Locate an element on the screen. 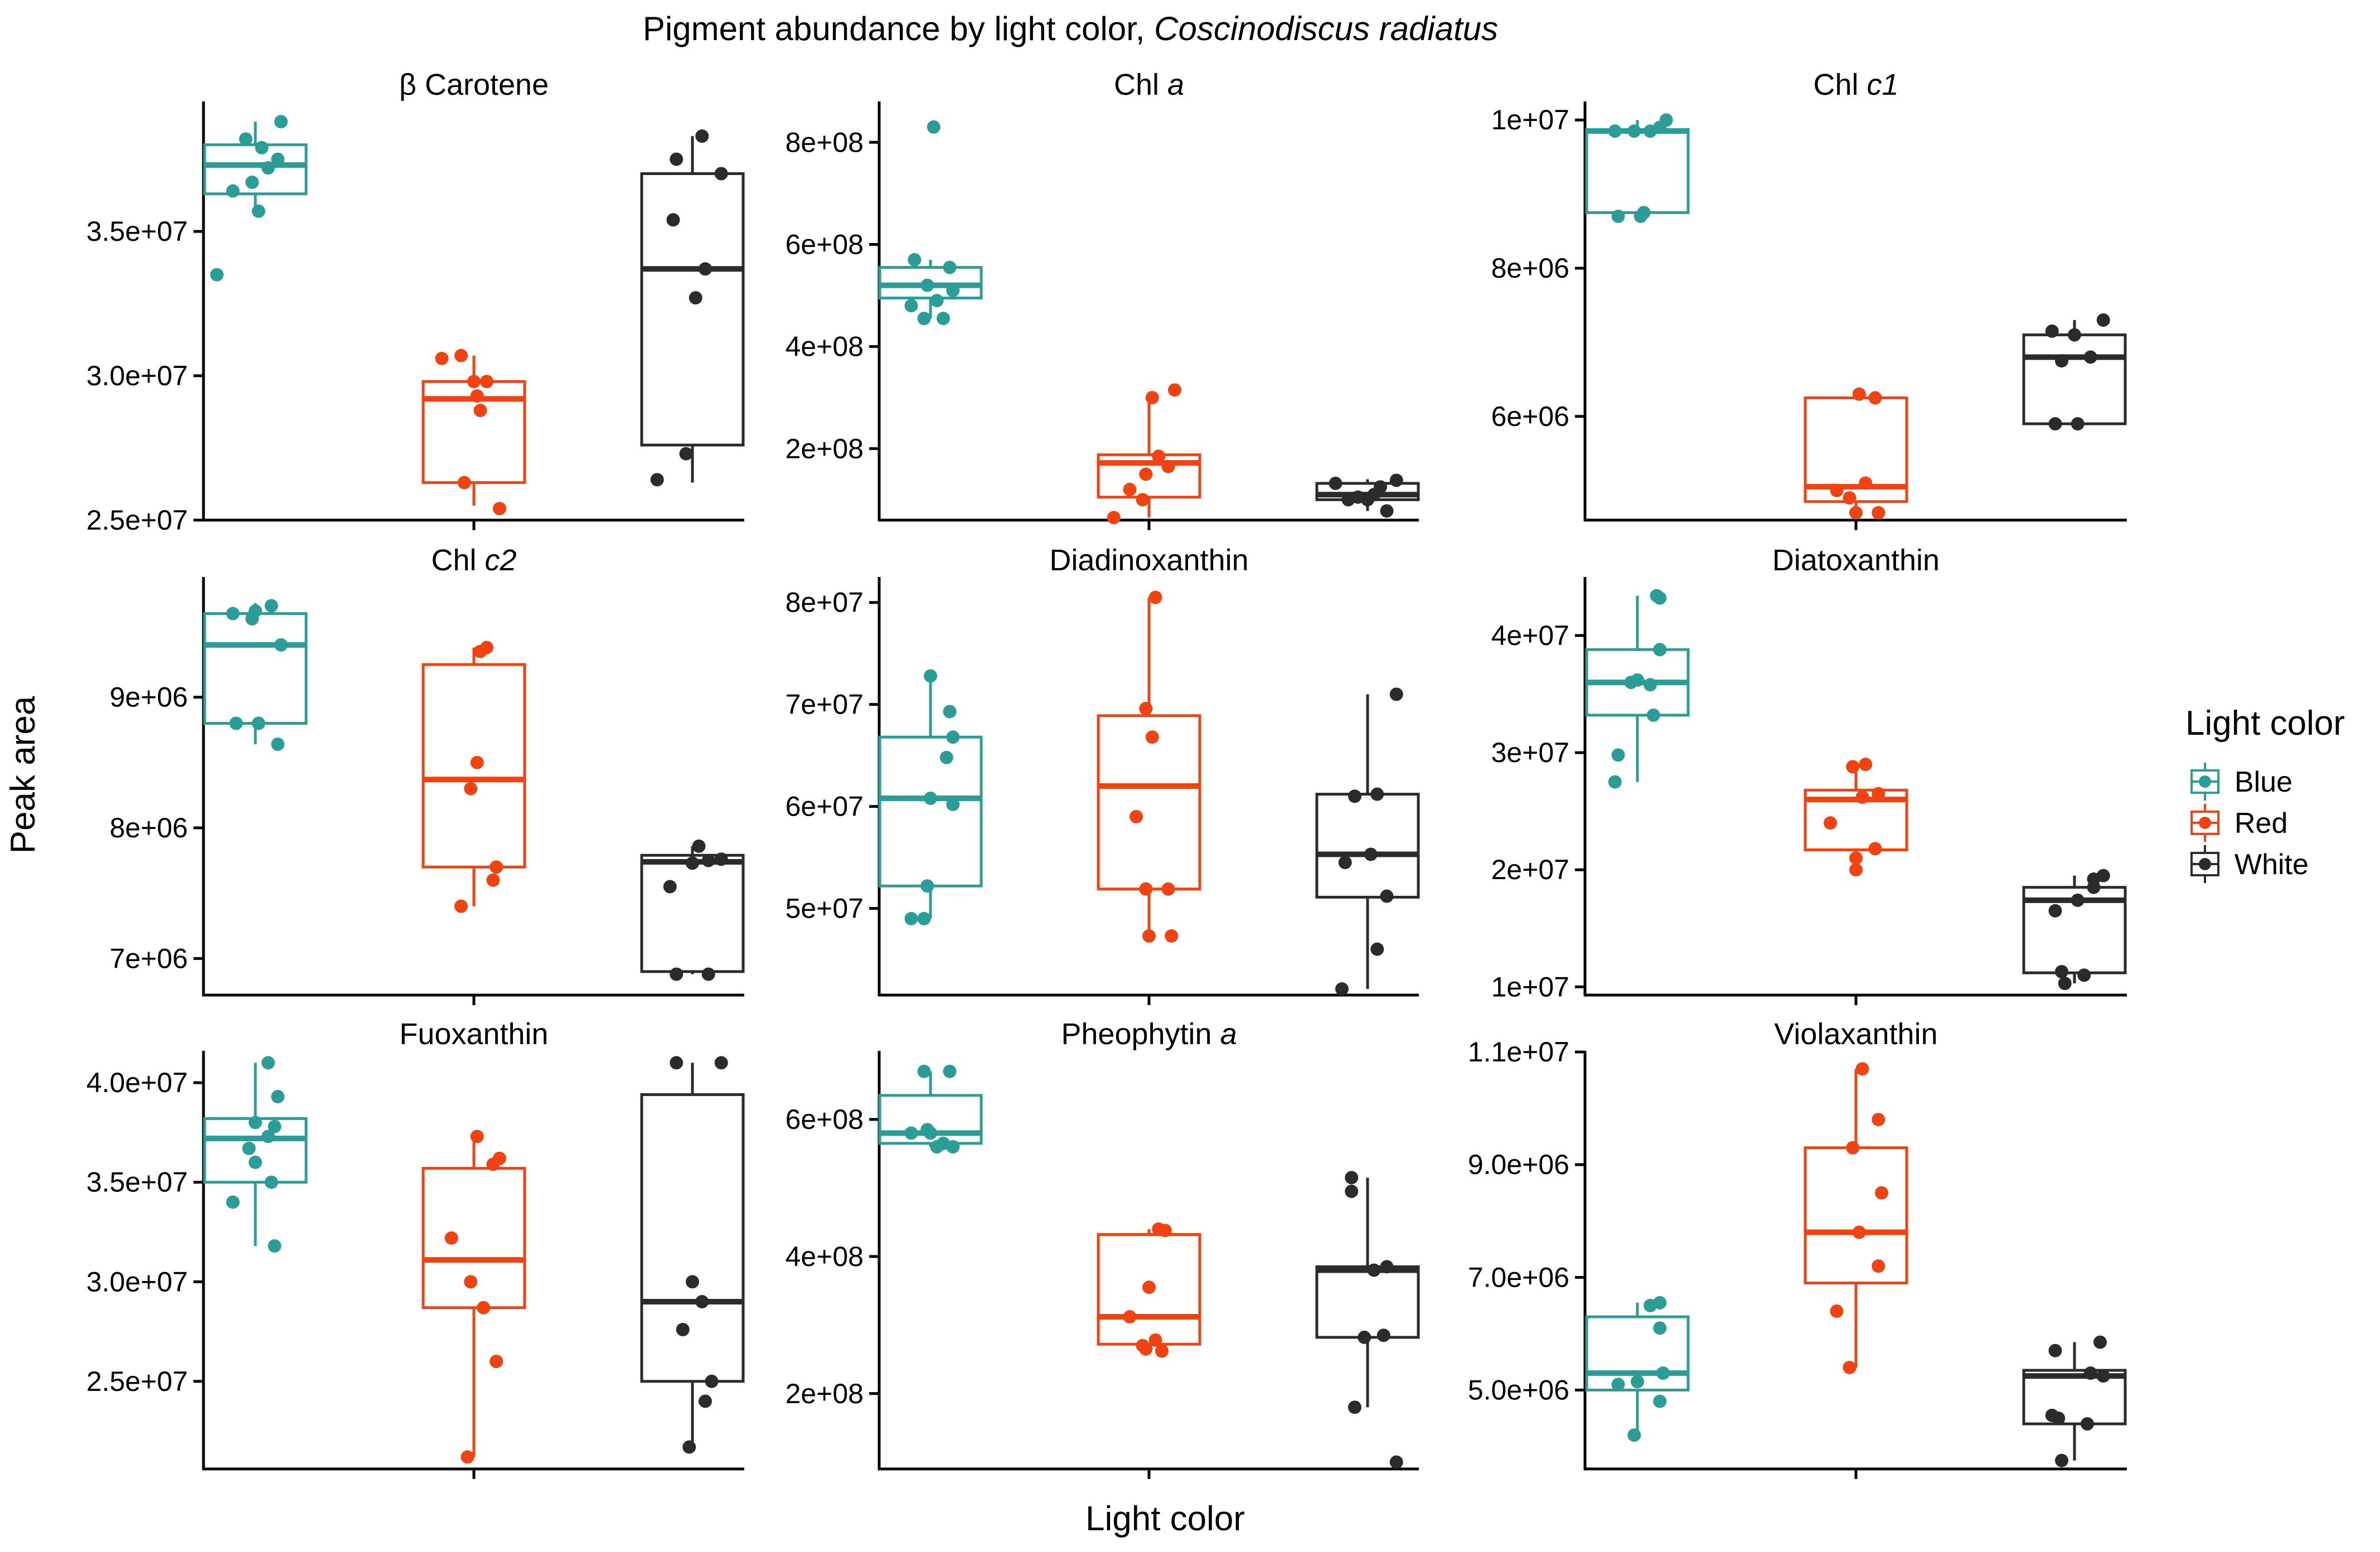 Image resolution: width=2380 pixels, height=1552 pixels. y-tick-label: 8e+06 is located at coordinates (149, 828).